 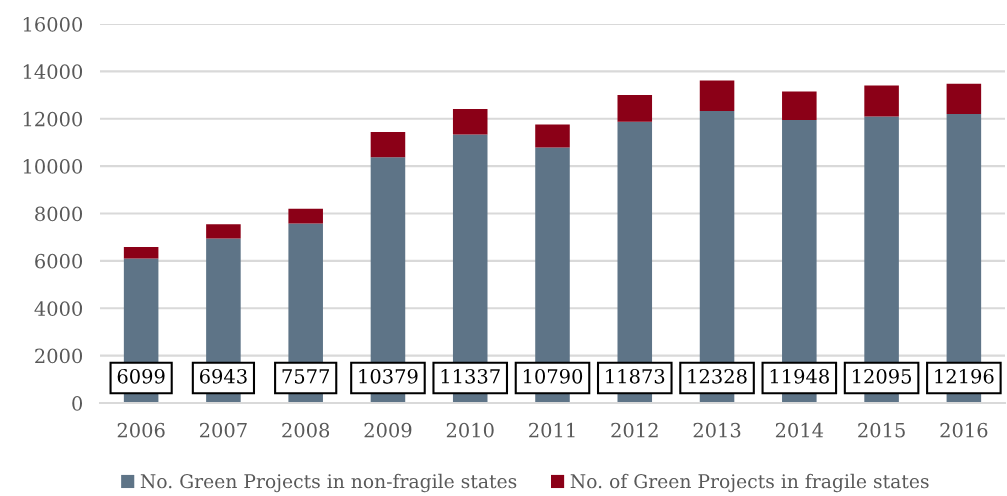 What do you see at coordinates (328, 483) in the screenshot?
I see `legend-label: No. Green Projects in non-fragile states` at bounding box center [328, 483].